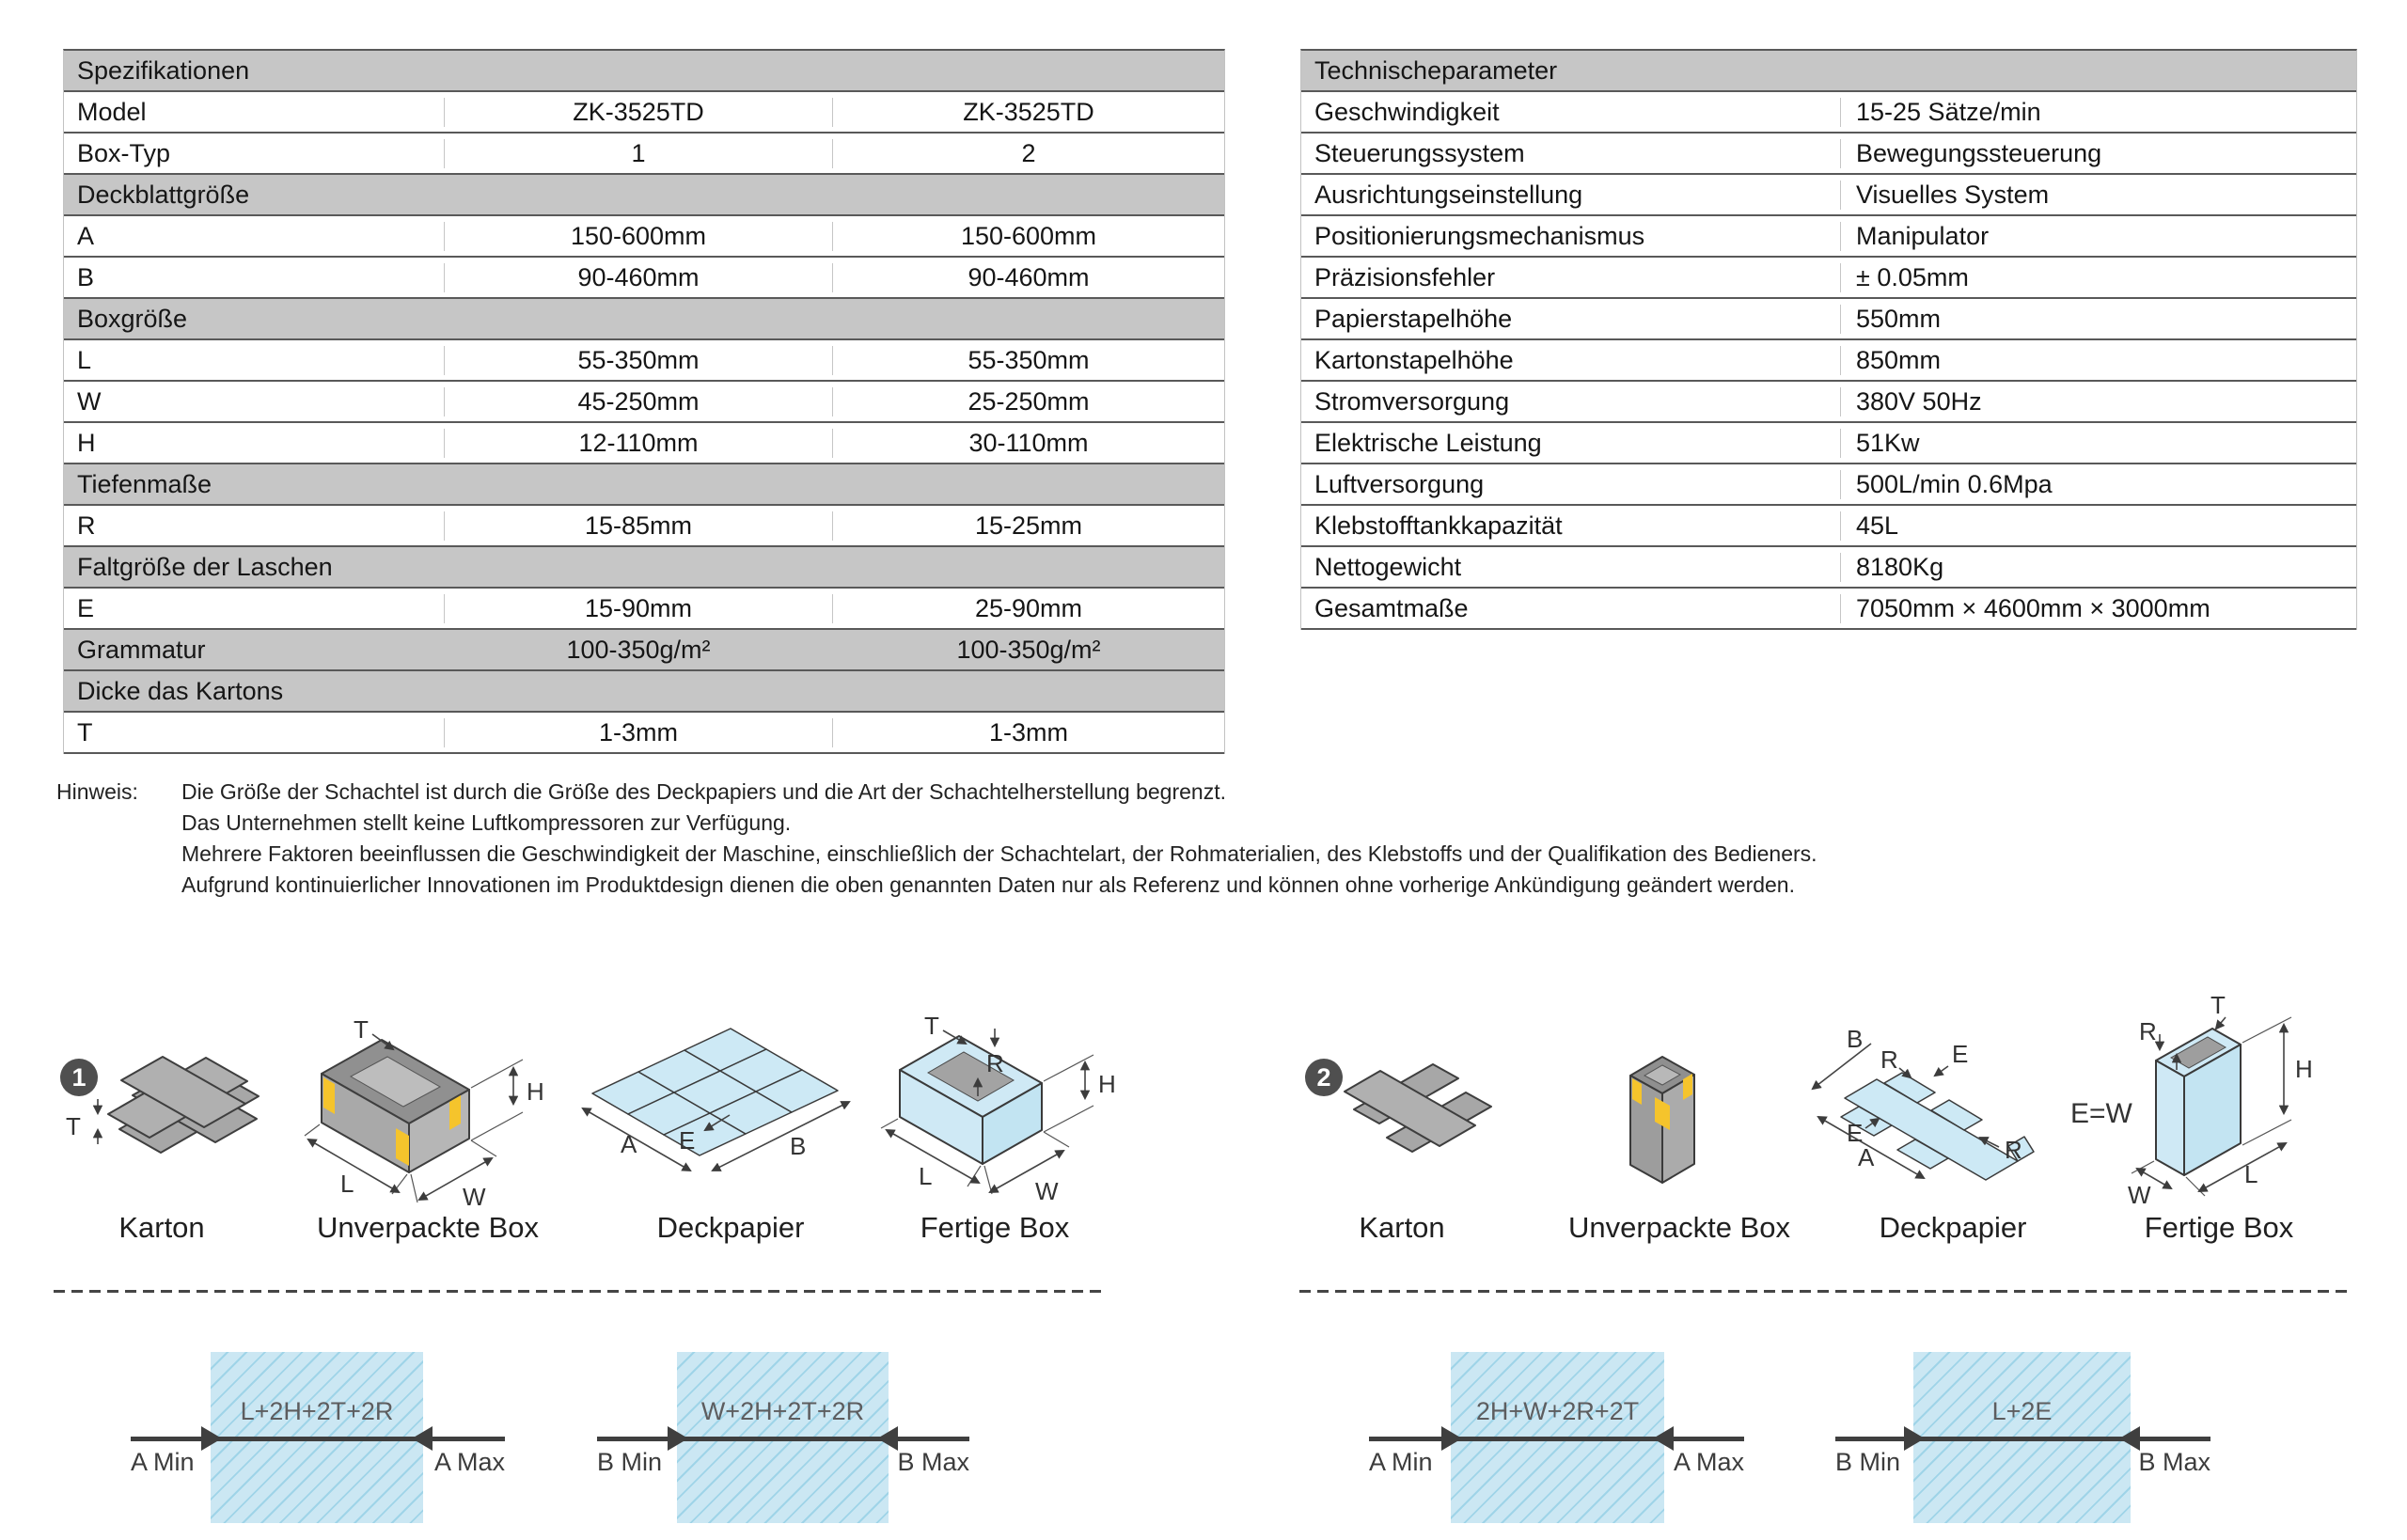  What do you see at coordinates (1324, 1078) in the screenshot?
I see `step-badge-2: 2` at bounding box center [1324, 1078].